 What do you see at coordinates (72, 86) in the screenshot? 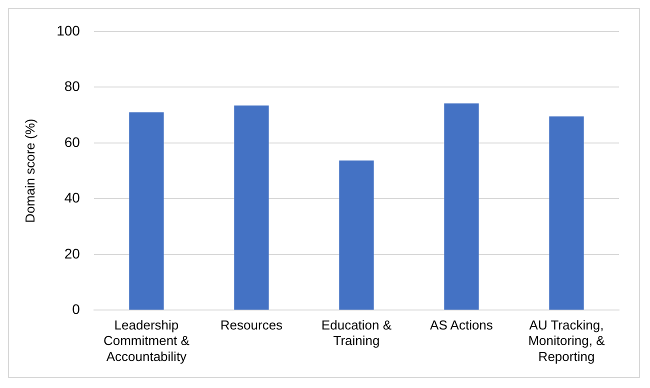
I see `y-tick-label: 80` at bounding box center [72, 86].